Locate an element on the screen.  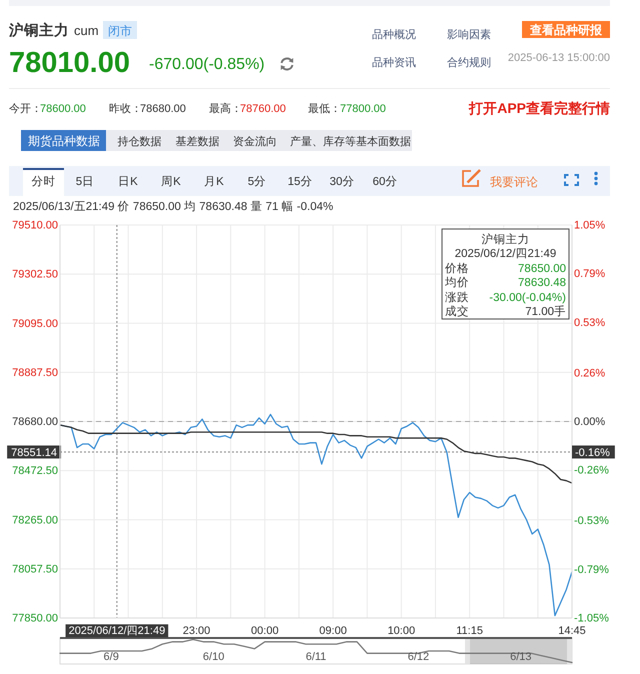
text: 77800.00 is located at coordinates (363, 109).